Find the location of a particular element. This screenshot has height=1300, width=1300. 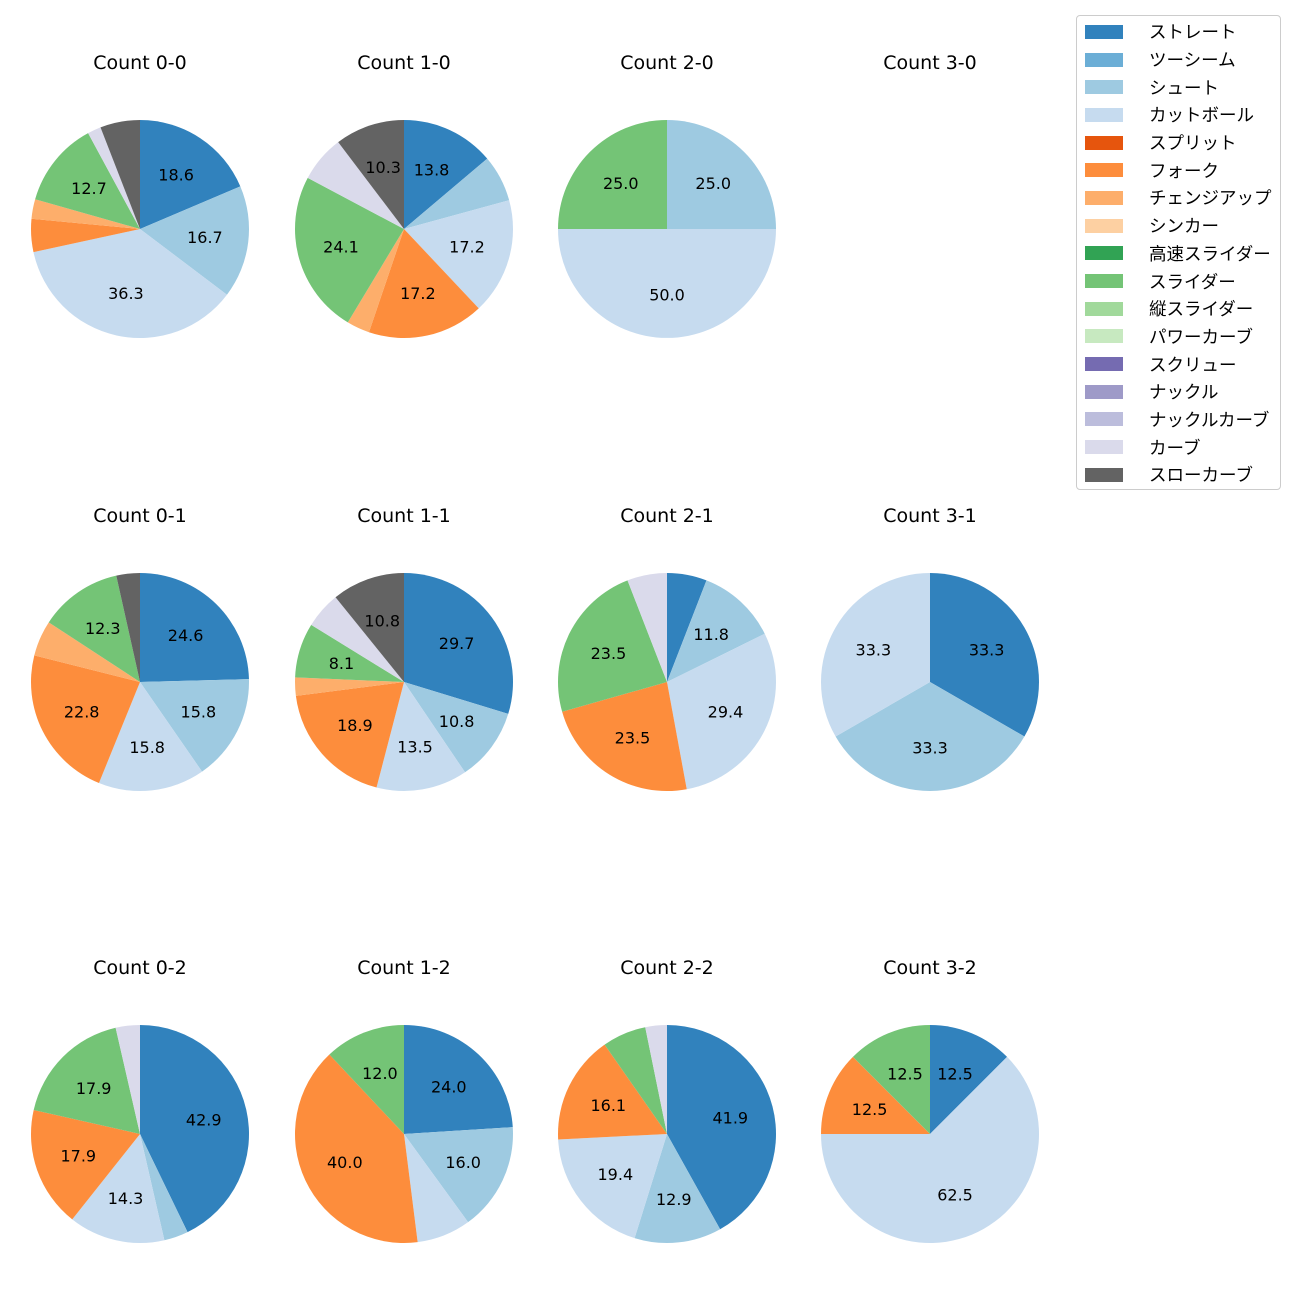

slice-value-label: 22.8 is located at coordinates (82, 712).